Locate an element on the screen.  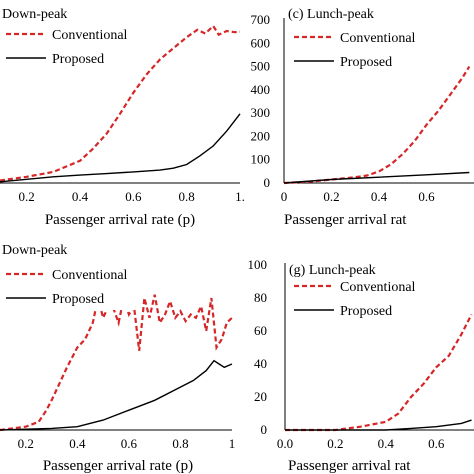
y-tick-label: 700 is located at coordinates (261, 19).